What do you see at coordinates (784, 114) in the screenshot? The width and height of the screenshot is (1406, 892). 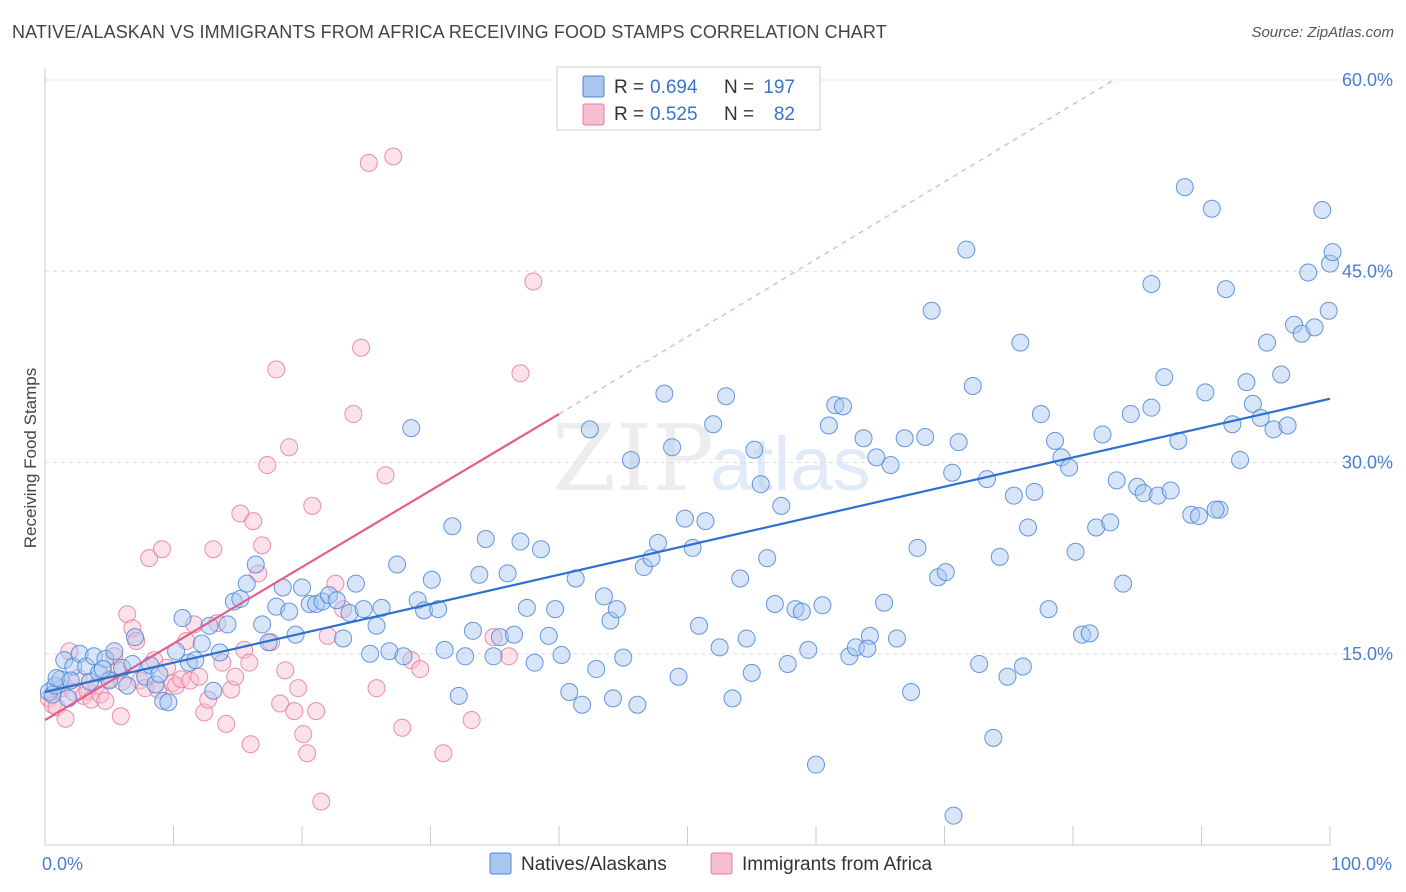 I see `legend-n-value-2: 82` at bounding box center [784, 114].